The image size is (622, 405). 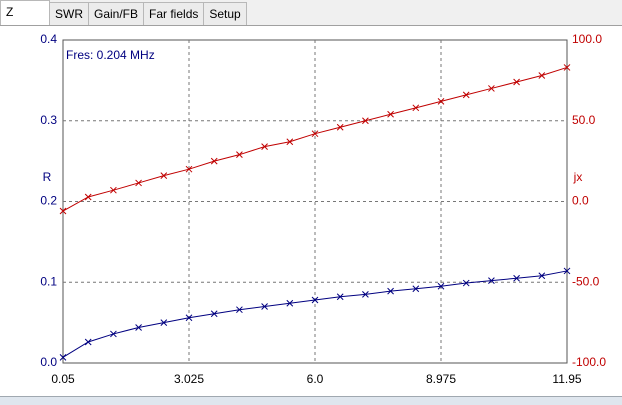 I want to click on x-tick-label: 6.0, so click(x=315, y=379).